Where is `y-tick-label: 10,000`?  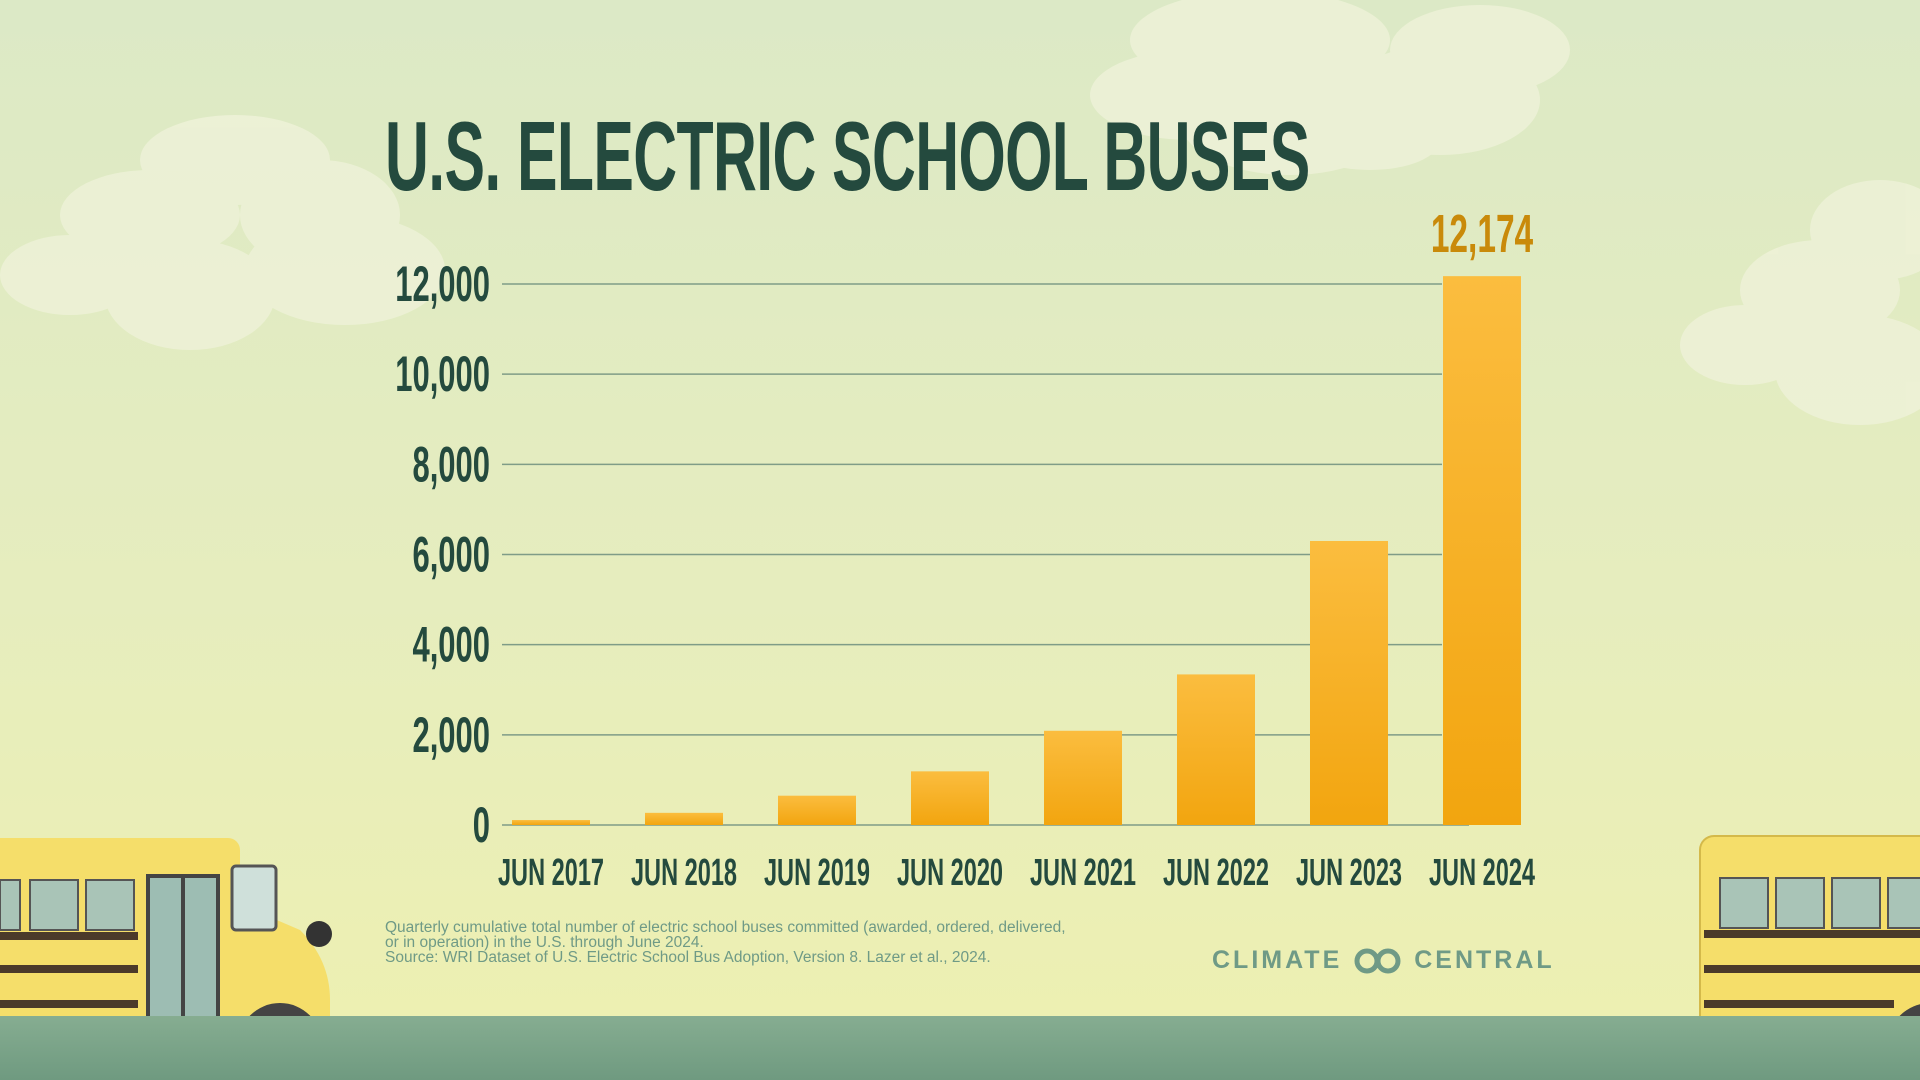
y-tick-label: 10,000 is located at coordinates (442, 373).